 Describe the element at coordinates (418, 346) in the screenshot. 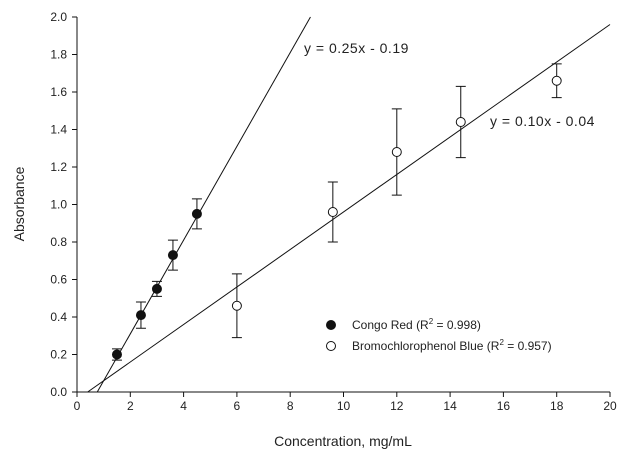

I see `legend-name-bromochlorophenol-blue: Bromochlorophenol Blue` at that location.